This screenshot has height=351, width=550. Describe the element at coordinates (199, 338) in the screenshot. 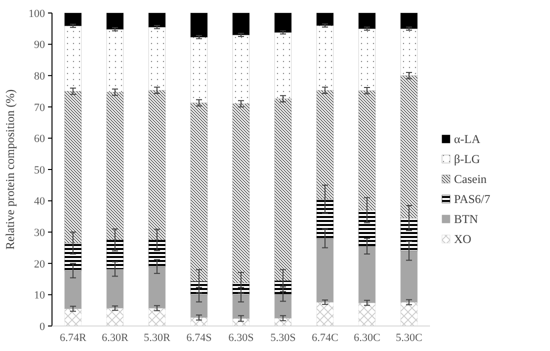

I see `x-tick-label: 6.74S` at that location.